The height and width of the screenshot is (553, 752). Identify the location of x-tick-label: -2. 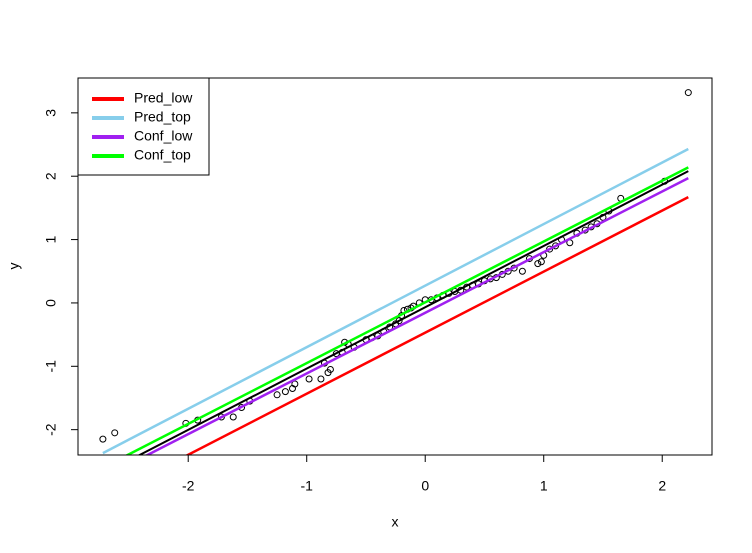
(188, 486).